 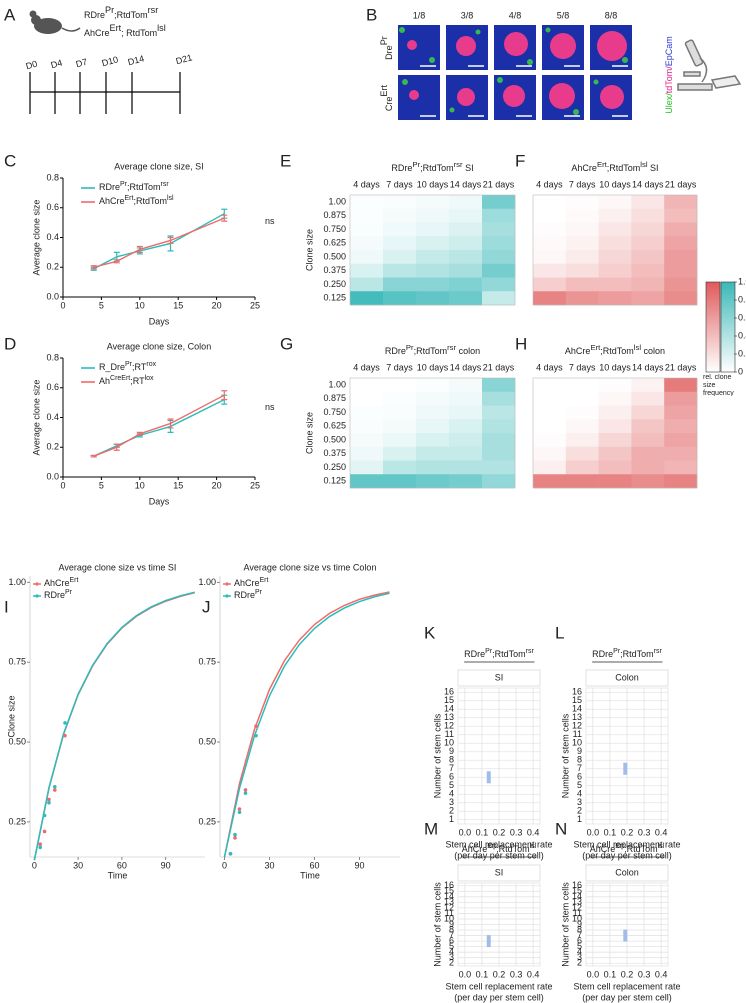 What do you see at coordinates (314, 865) in the screenshot?
I see `x-tick-label: 60` at bounding box center [314, 865].